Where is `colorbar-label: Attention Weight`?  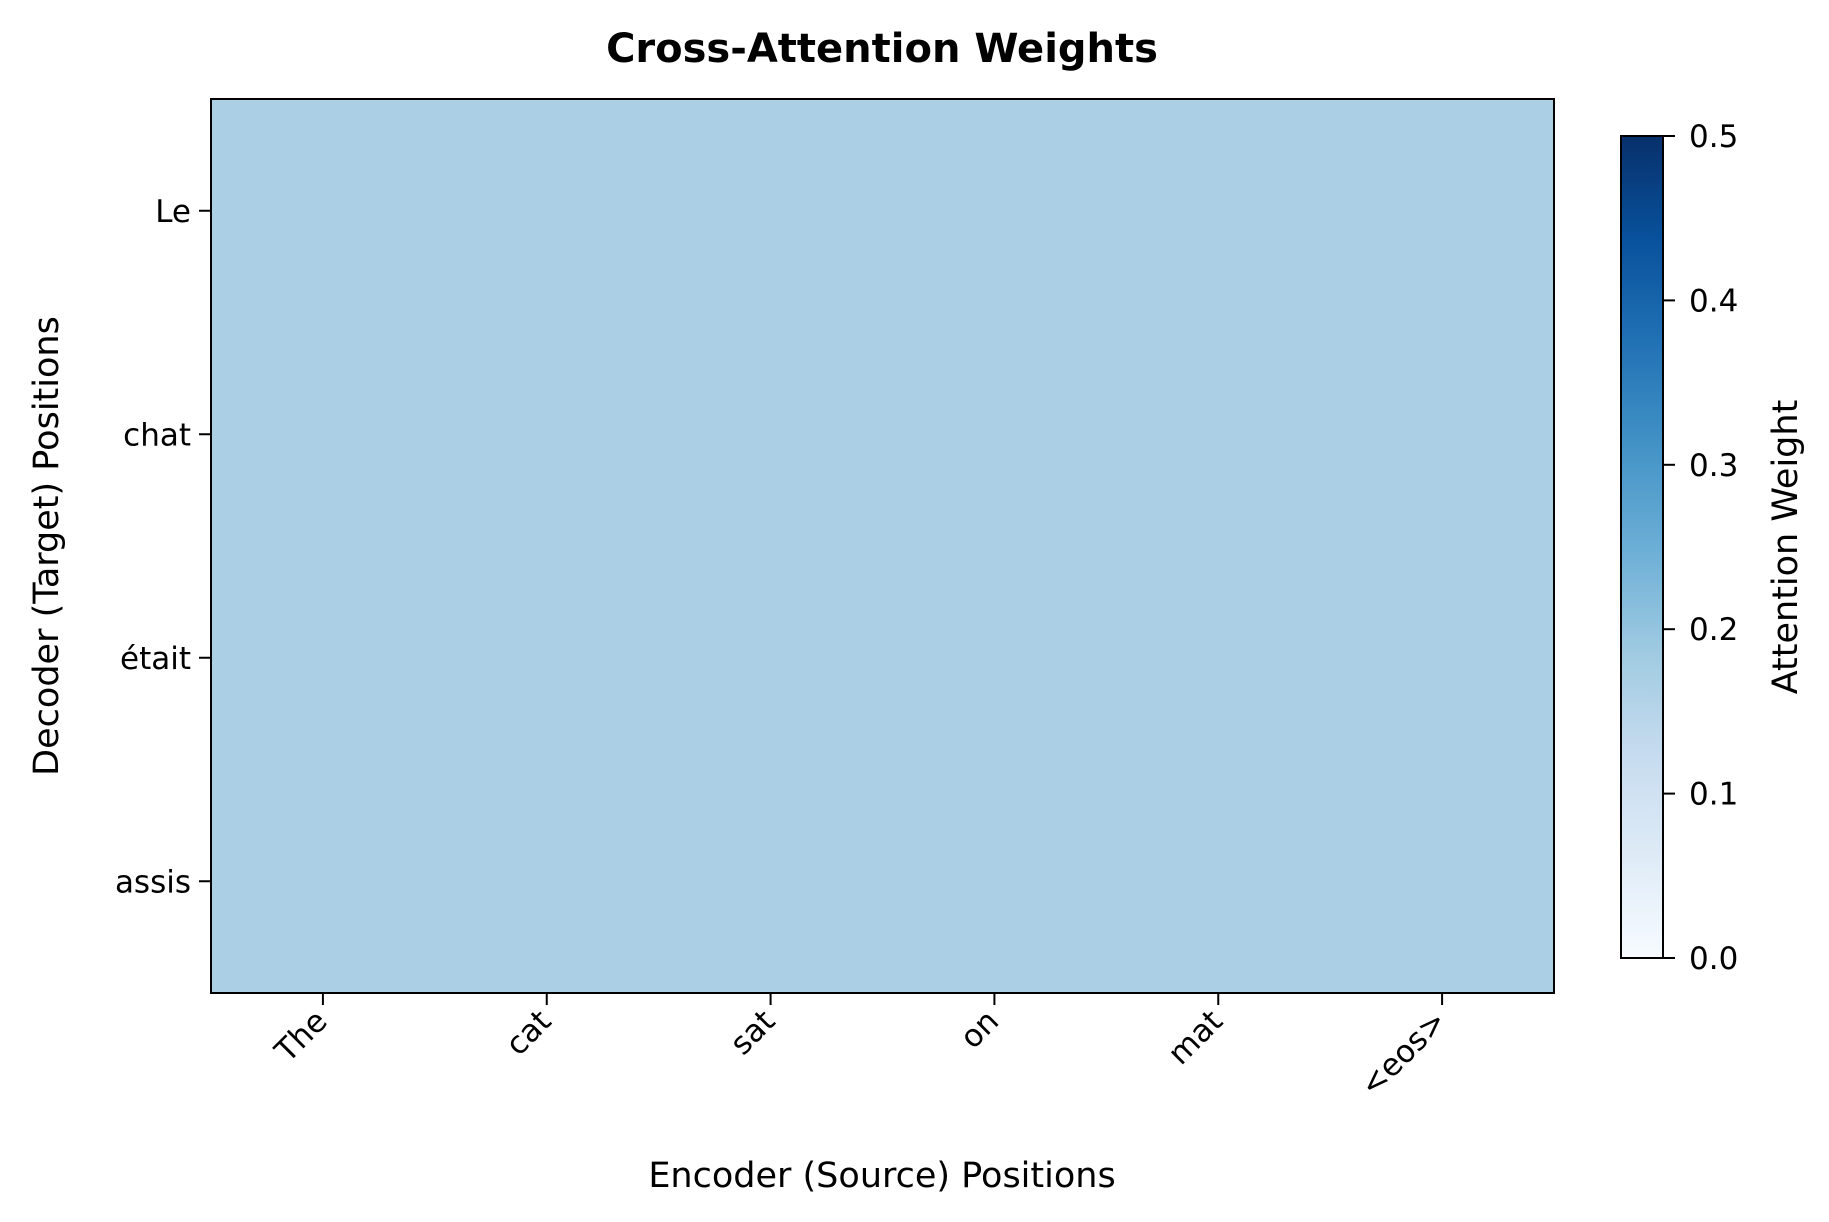
colorbar-label: Attention Weight is located at coordinates (1786, 547).